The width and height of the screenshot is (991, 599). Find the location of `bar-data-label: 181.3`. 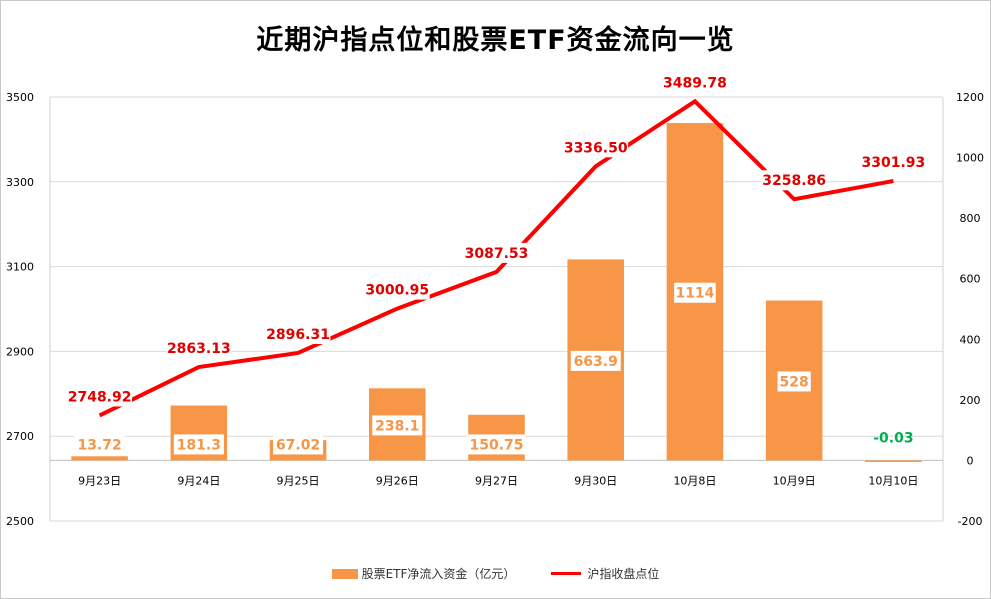

bar-data-label: 181.3 is located at coordinates (199, 445).